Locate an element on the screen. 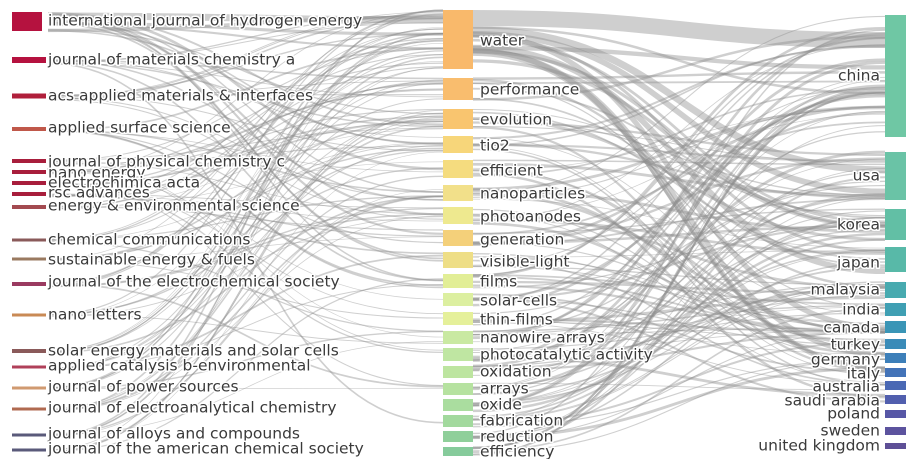 This screenshot has height=459, width=906. node-arrays is located at coordinates (458, 389).